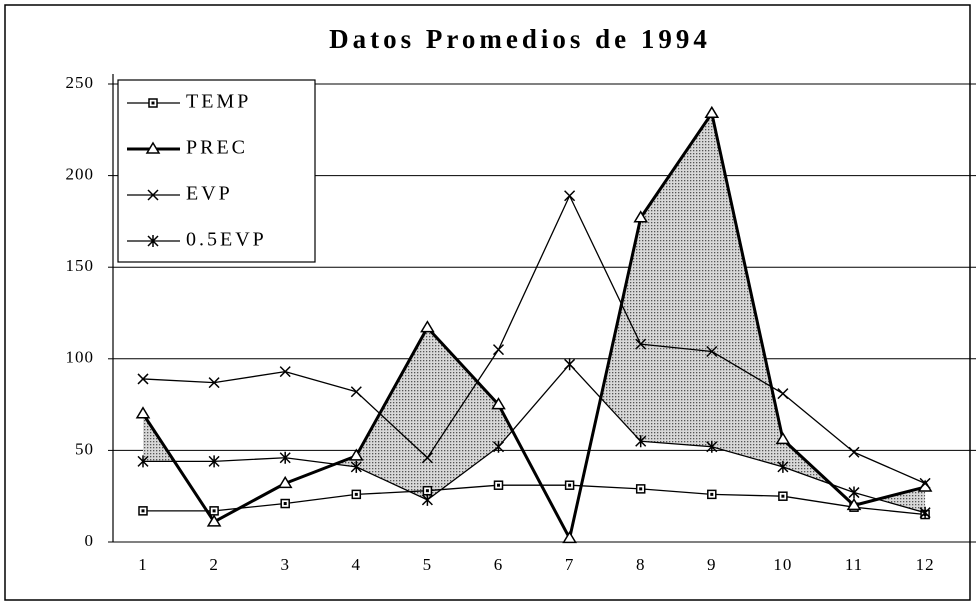 The width and height of the screenshot is (976, 608). Describe the element at coordinates (641, 564) in the screenshot. I see `x-tick-label: 8` at that location.